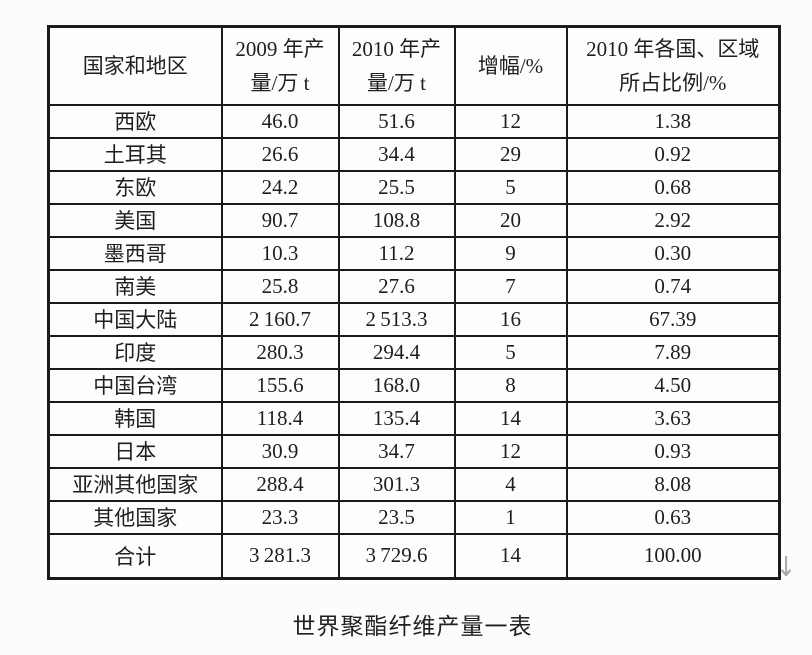 Image resolution: width=812 pixels, height=655 pixels. I want to click on cell-share: 4.50, so click(673, 385).